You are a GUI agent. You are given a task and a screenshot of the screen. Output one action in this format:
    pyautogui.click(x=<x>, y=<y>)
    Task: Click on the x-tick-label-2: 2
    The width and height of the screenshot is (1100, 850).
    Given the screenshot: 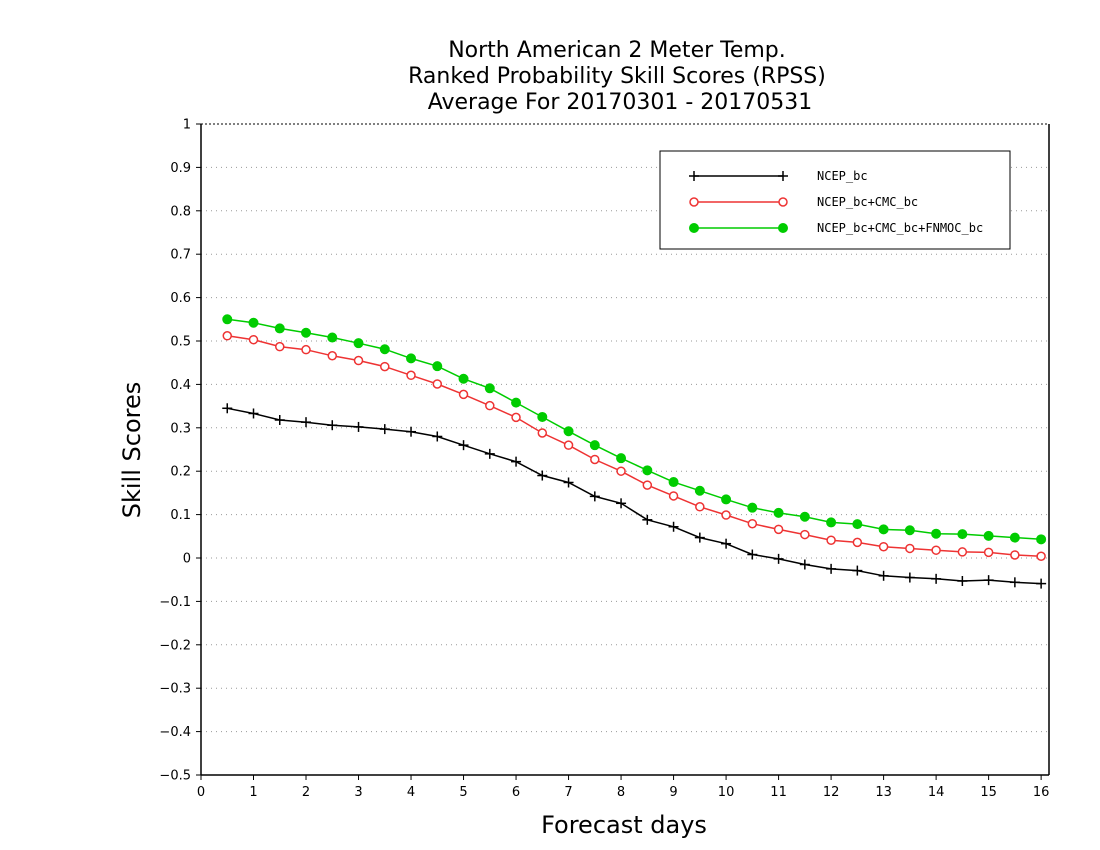 What is the action you would take?
    pyautogui.click(x=306, y=792)
    